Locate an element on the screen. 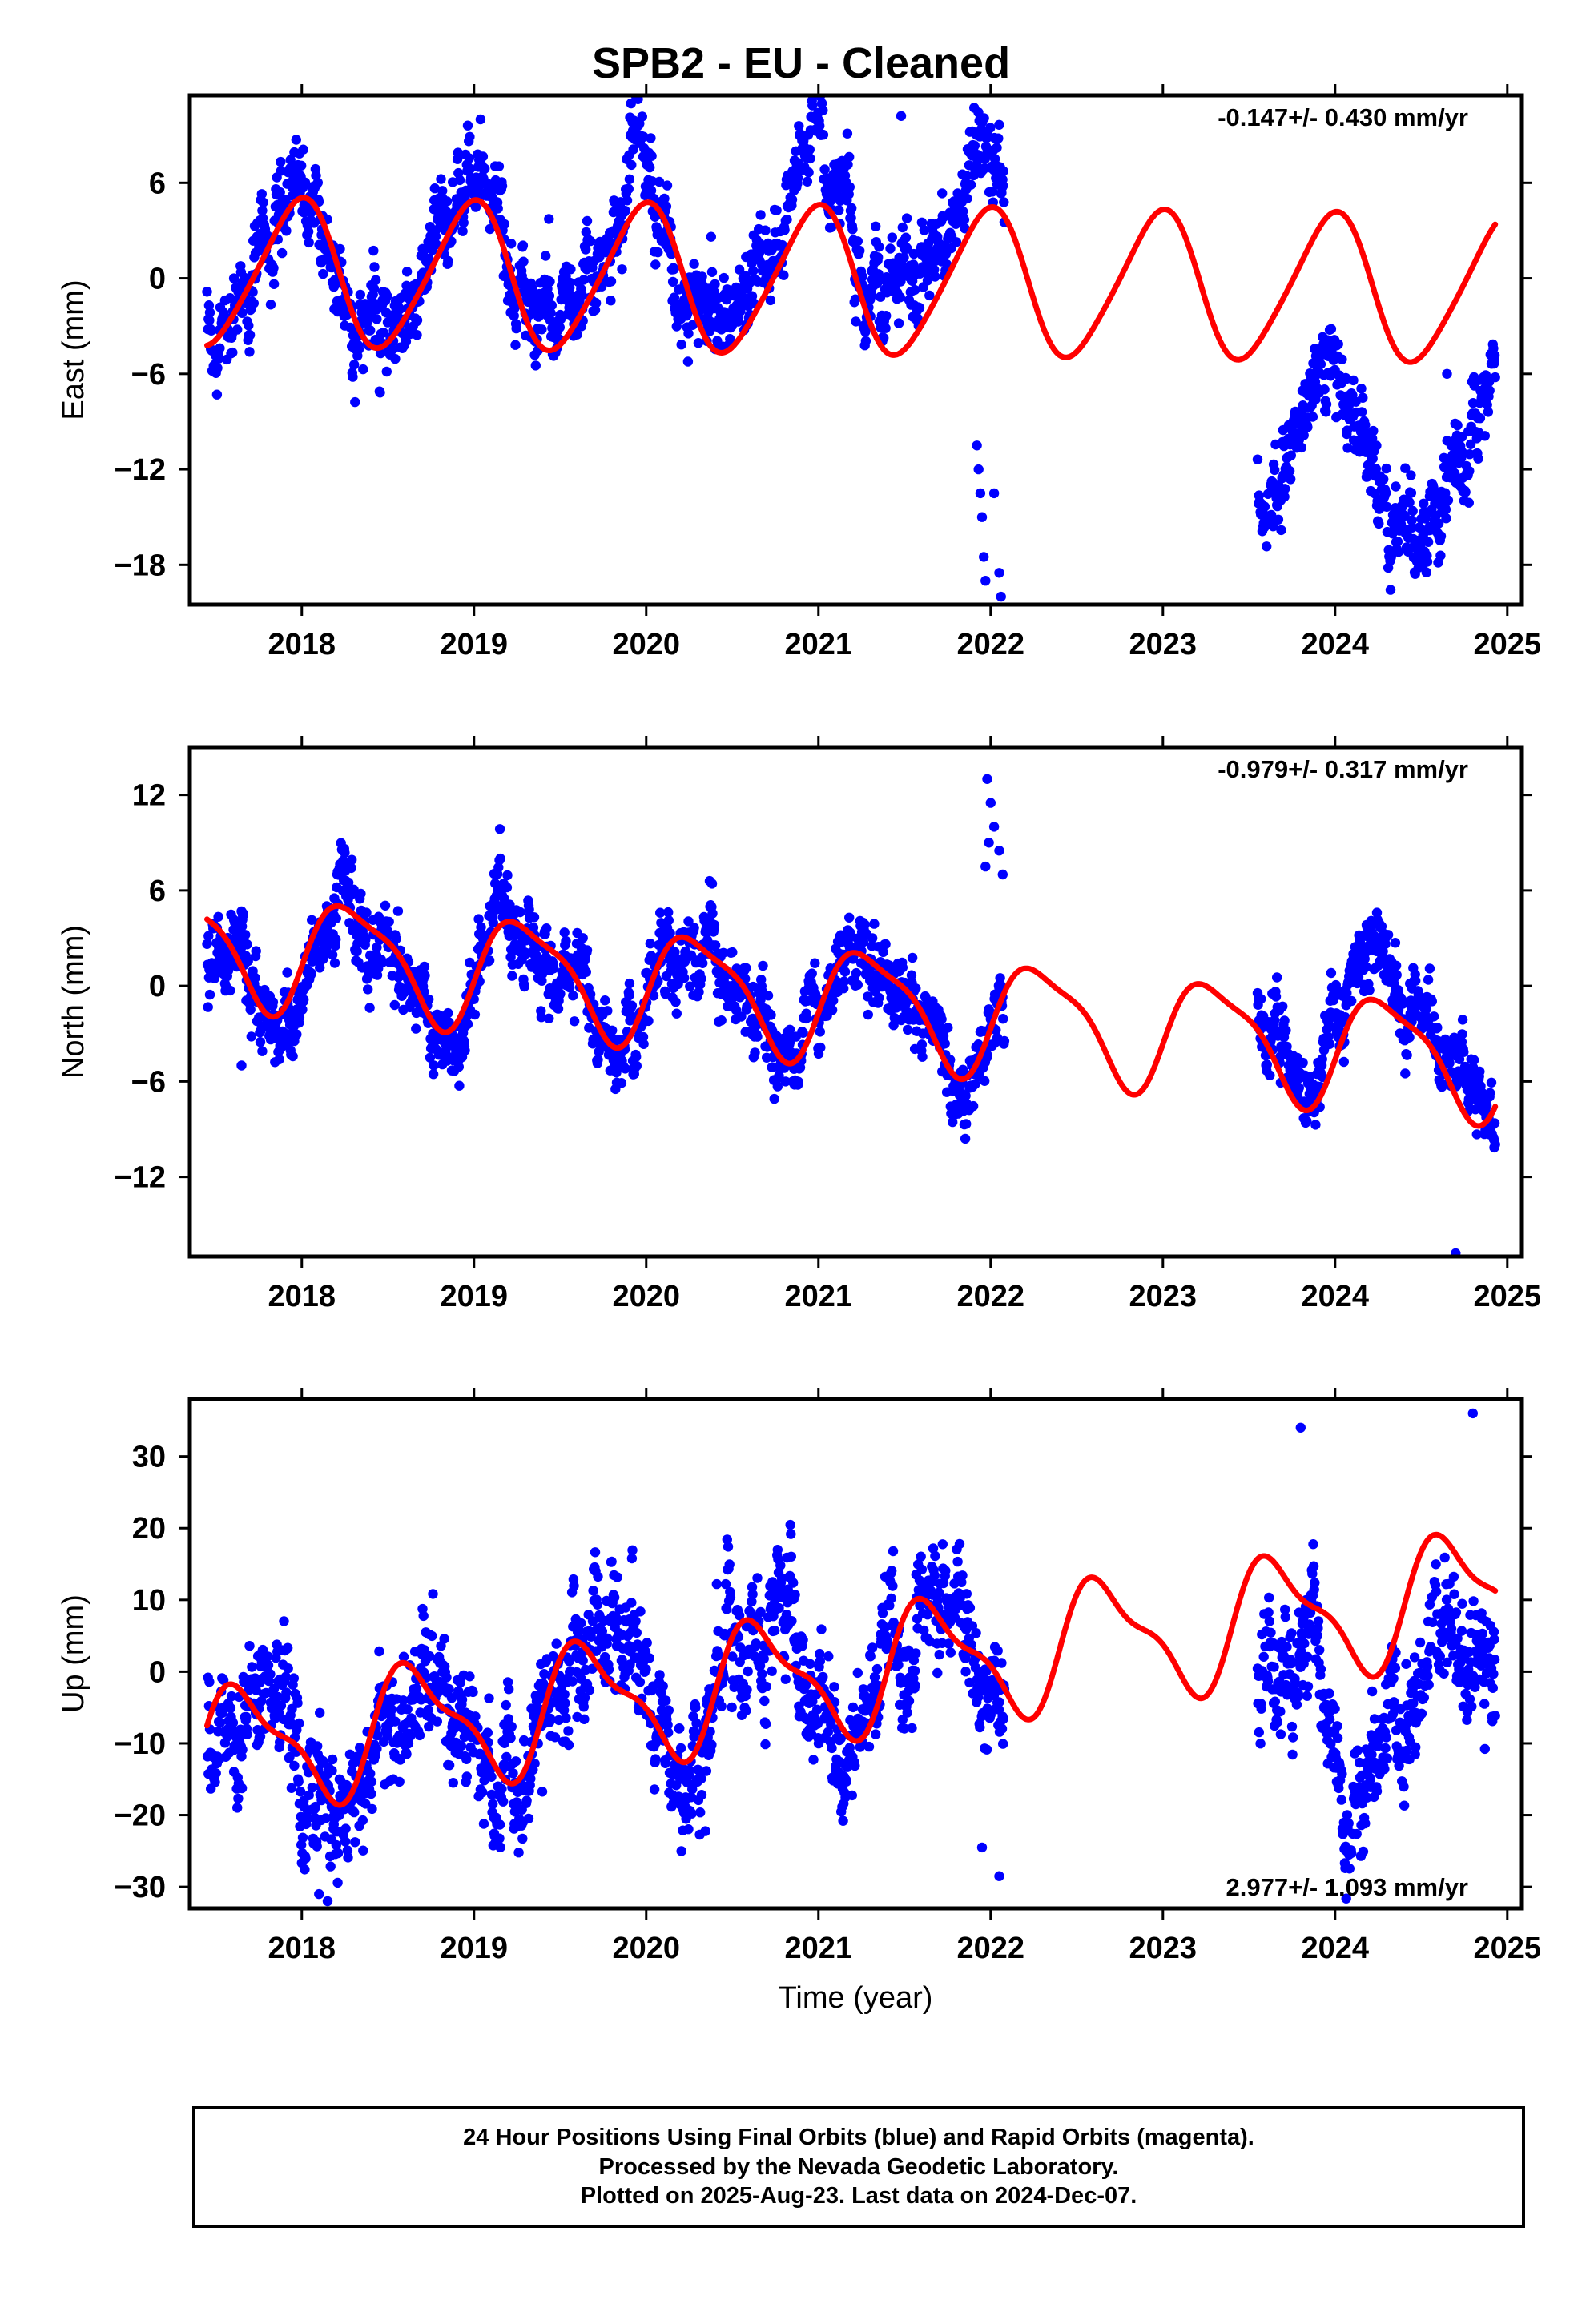 The height and width of the screenshot is (2324, 1590). y-tick-label: 6 is located at coordinates (157, 183).